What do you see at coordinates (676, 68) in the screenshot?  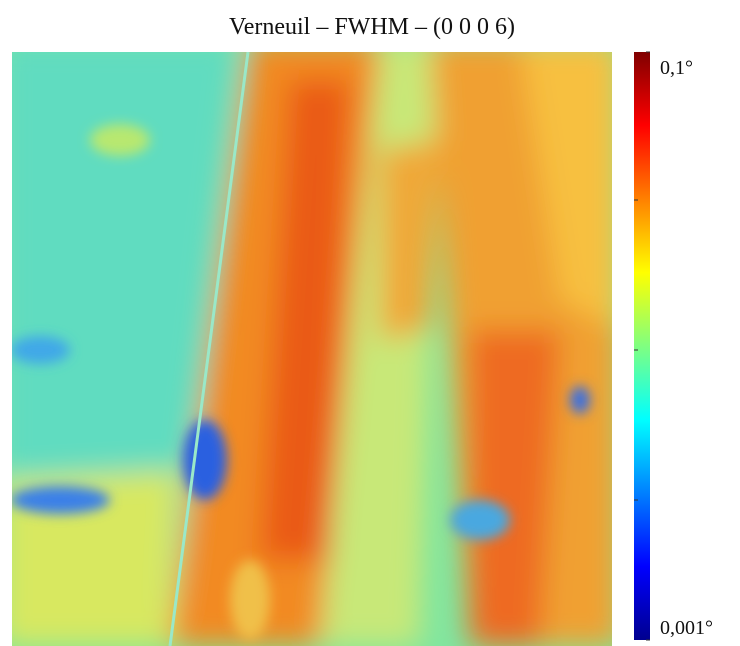 I see `colorbar-tick-label: 0,1°` at bounding box center [676, 68].